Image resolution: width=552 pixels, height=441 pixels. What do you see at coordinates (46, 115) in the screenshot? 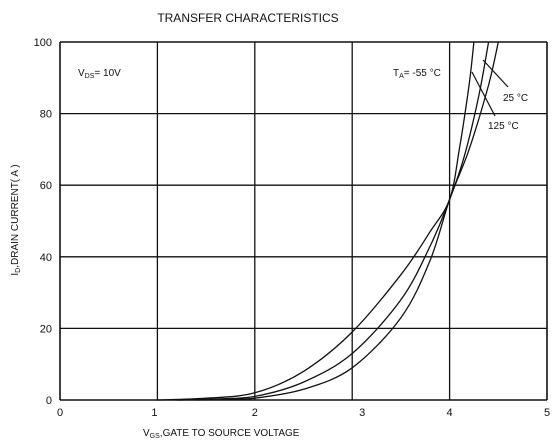
I see `y-tick-label-80: 80` at bounding box center [46, 115].